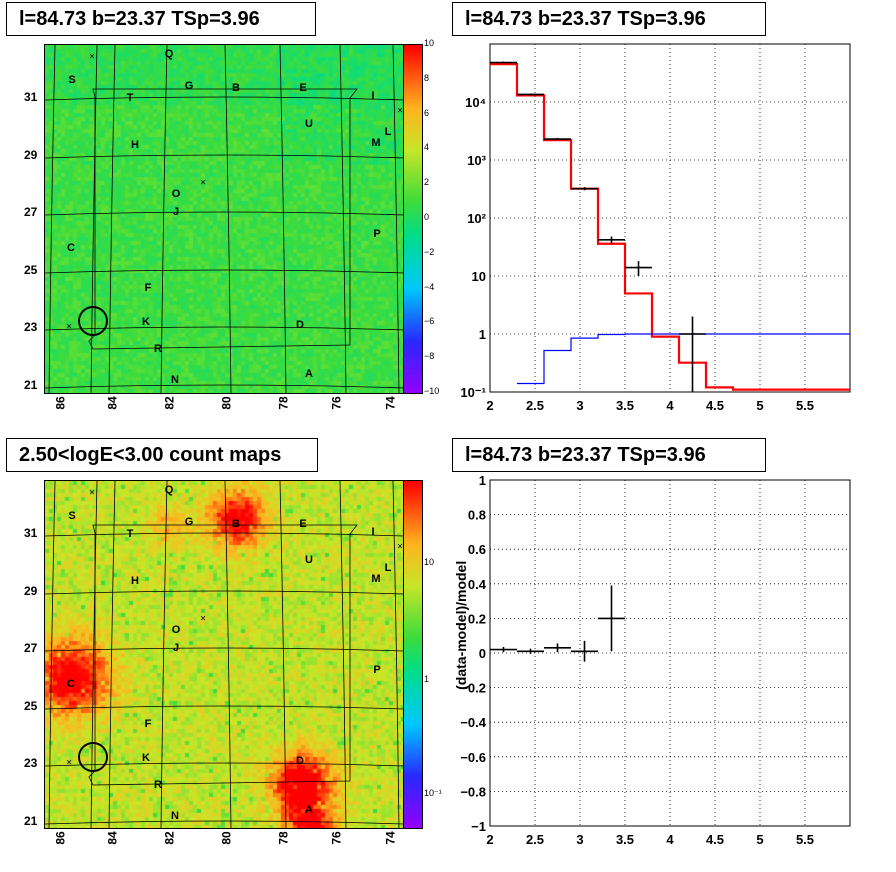 This screenshot has height=872, width=896. I want to click on map-x-tick: 84, so click(112, 838).